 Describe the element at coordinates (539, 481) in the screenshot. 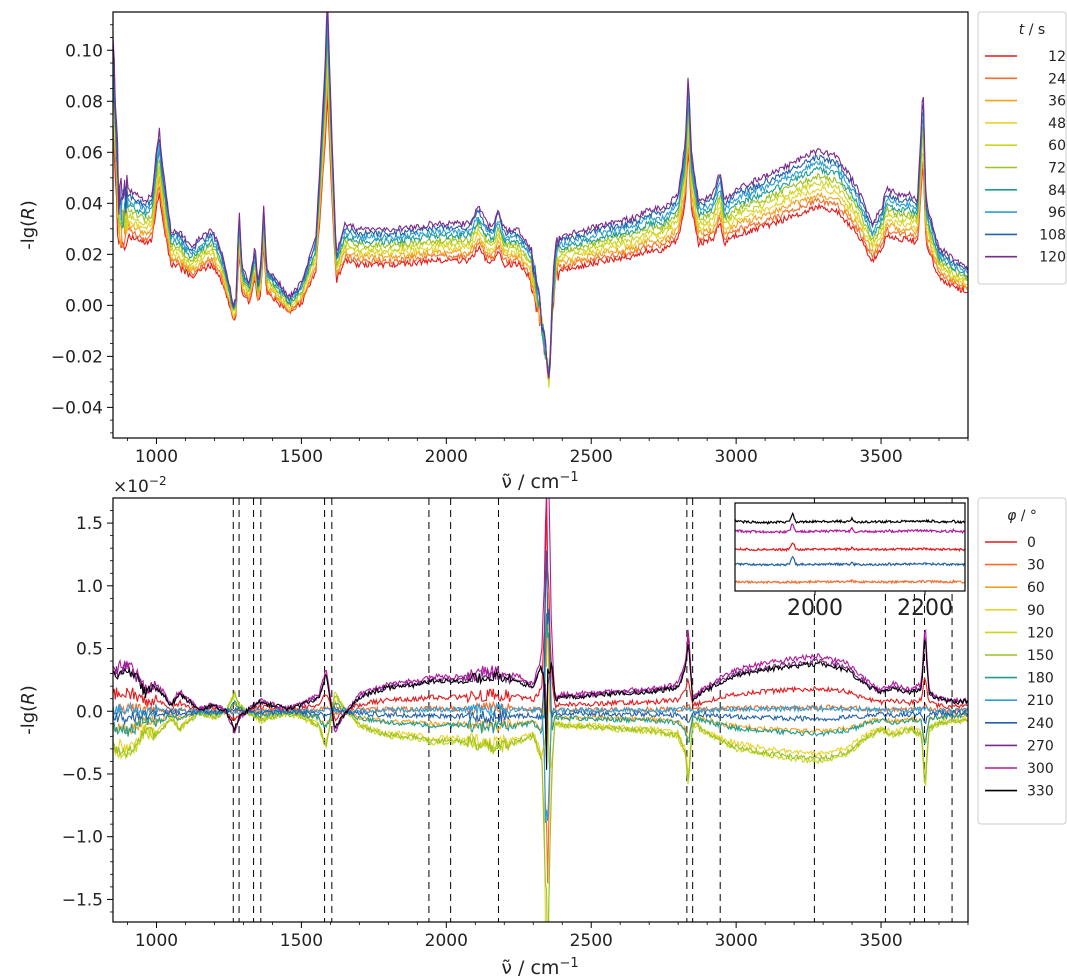

I see `top-x-axis-label: ν̃ / cm−1` at that location.